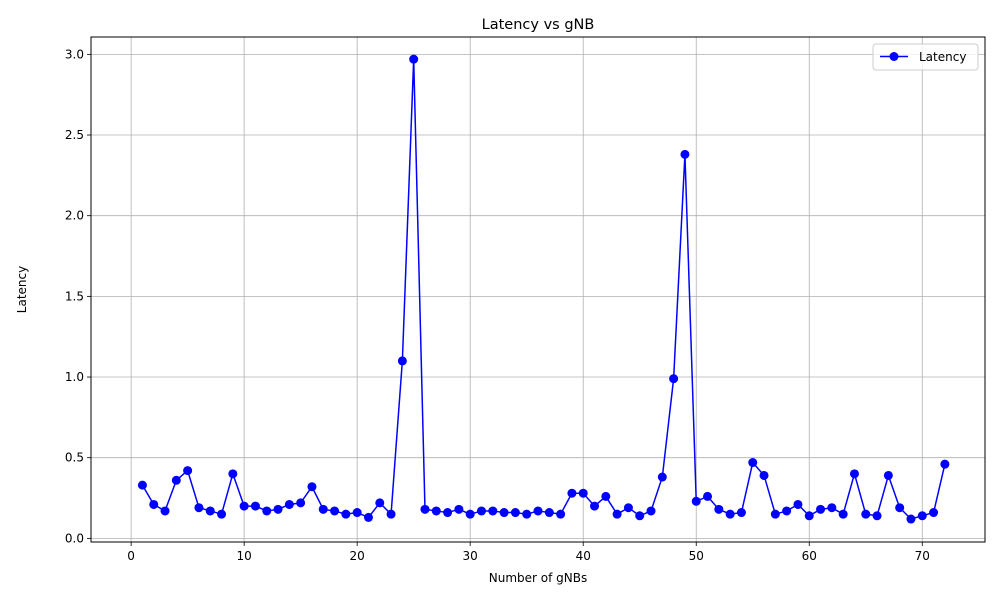 This screenshot has height=600, width=1000. What do you see at coordinates (470, 556) in the screenshot?
I see `x-tick-label: 30` at bounding box center [470, 556].